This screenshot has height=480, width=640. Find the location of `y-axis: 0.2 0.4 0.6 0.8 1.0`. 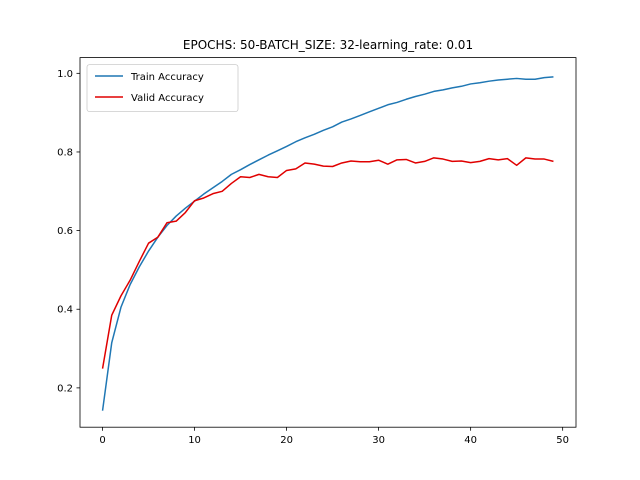

y-axis: 0.2 0.4 0.6 0.8 1.0 is located at coordinates (68, 231).